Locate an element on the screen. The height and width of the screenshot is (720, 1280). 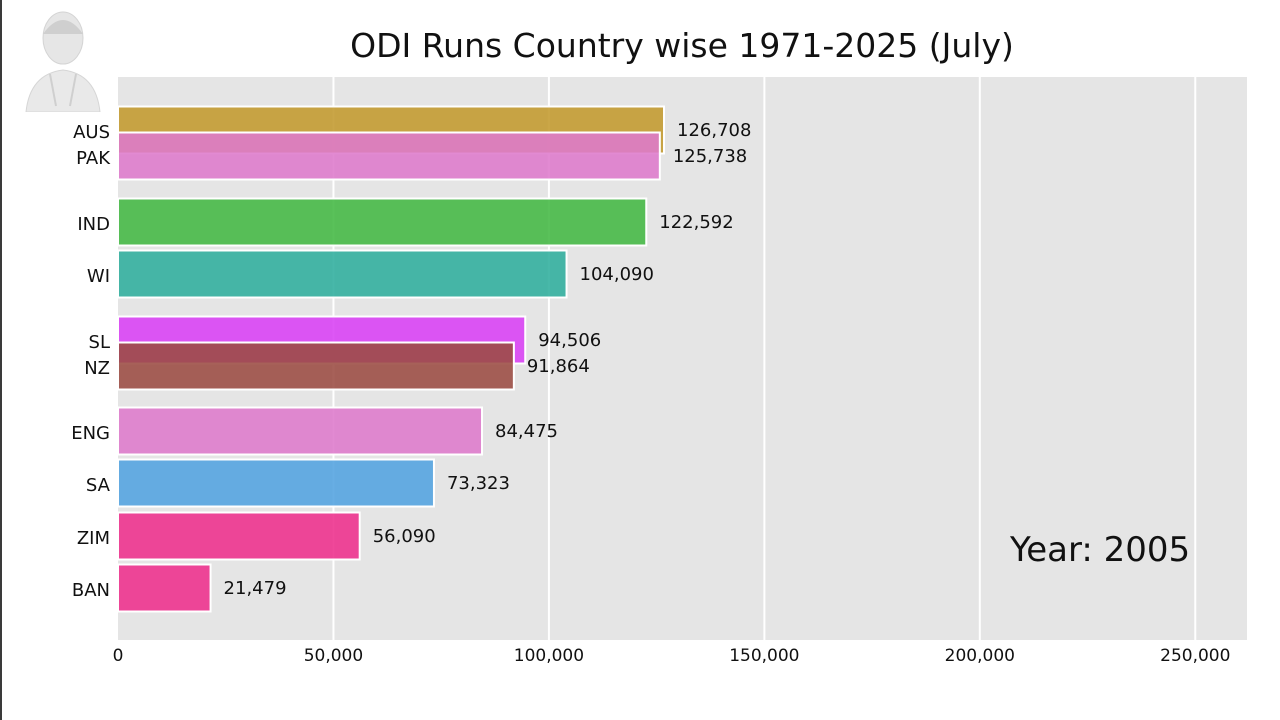
category-label: AUS is located at coordinates (91, 132).